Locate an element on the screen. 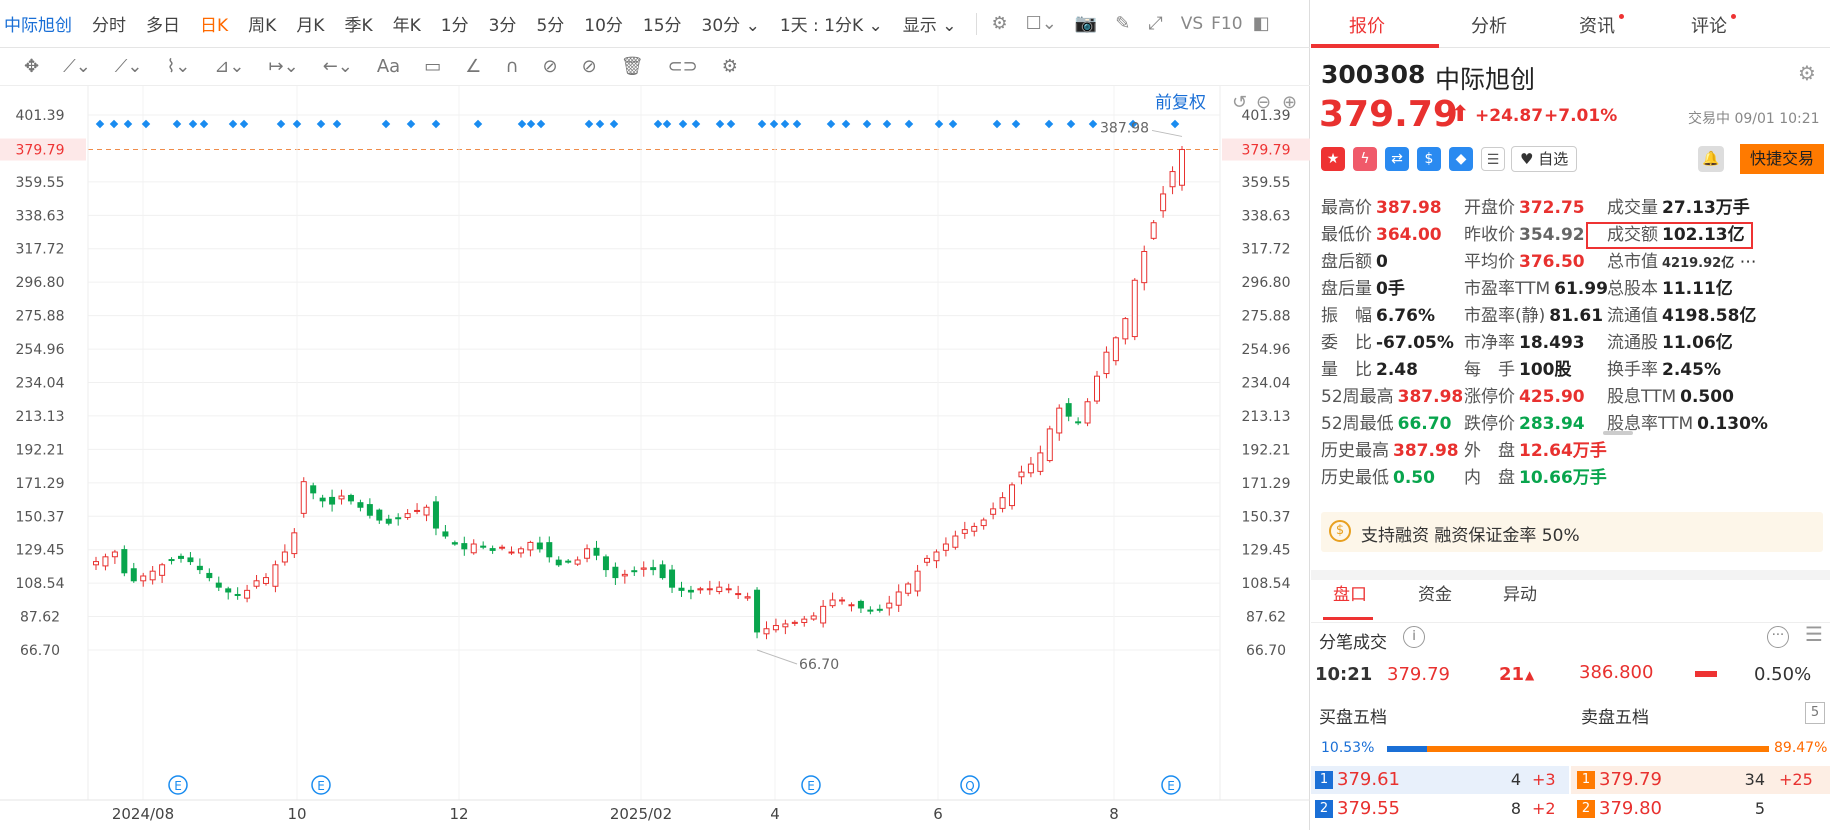  period-item: 年K is located at coordinates (406, 26).